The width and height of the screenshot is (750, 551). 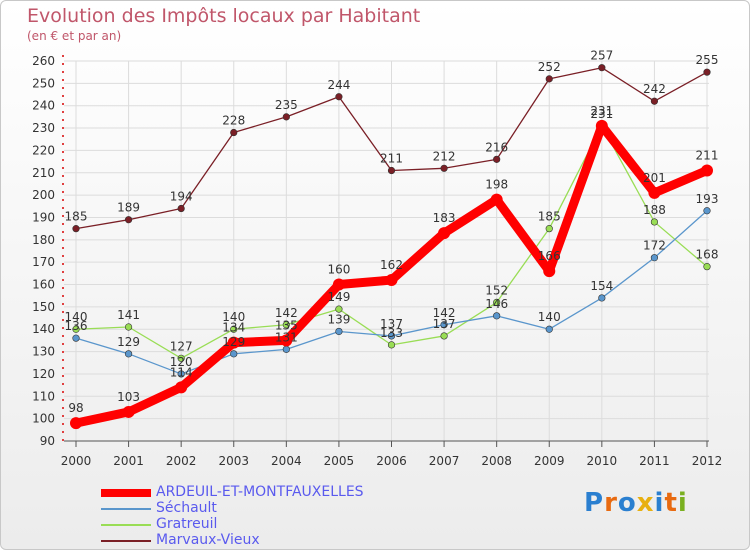 I want to click on chart-subtitle: (en € et par an), so click(x=74, y=36).